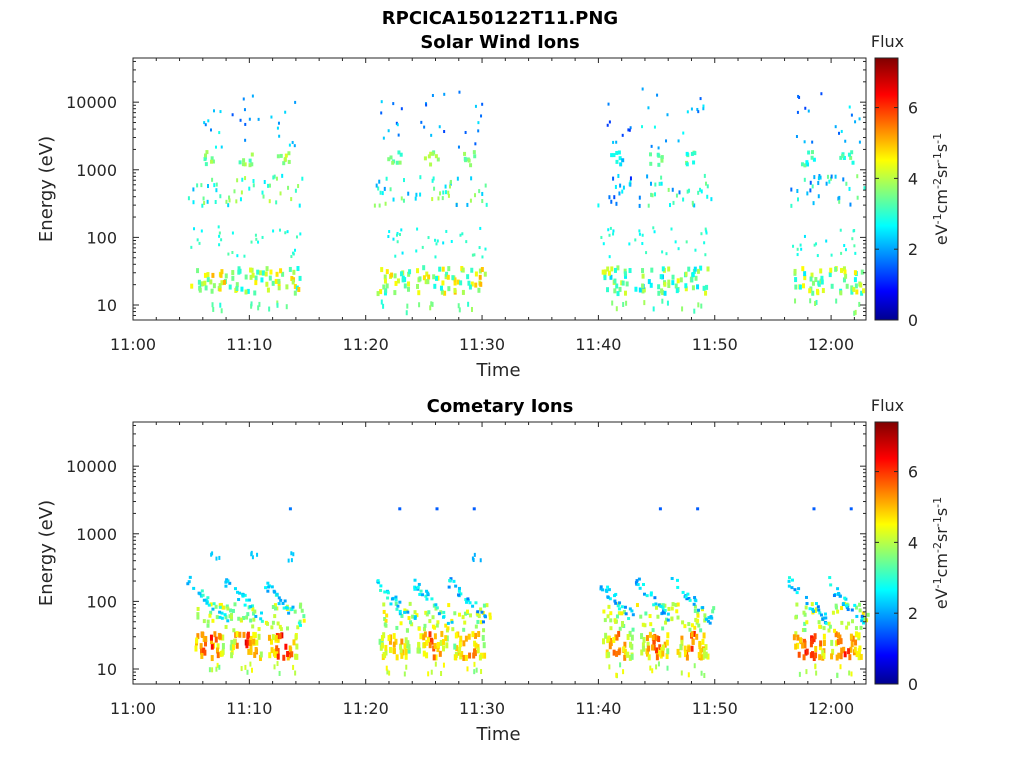 This screenshot has width=1024, height=768. Describe the element at coordinates (715, 344) in the screenshot. I see `x-tick-label: 11:50` at that location.